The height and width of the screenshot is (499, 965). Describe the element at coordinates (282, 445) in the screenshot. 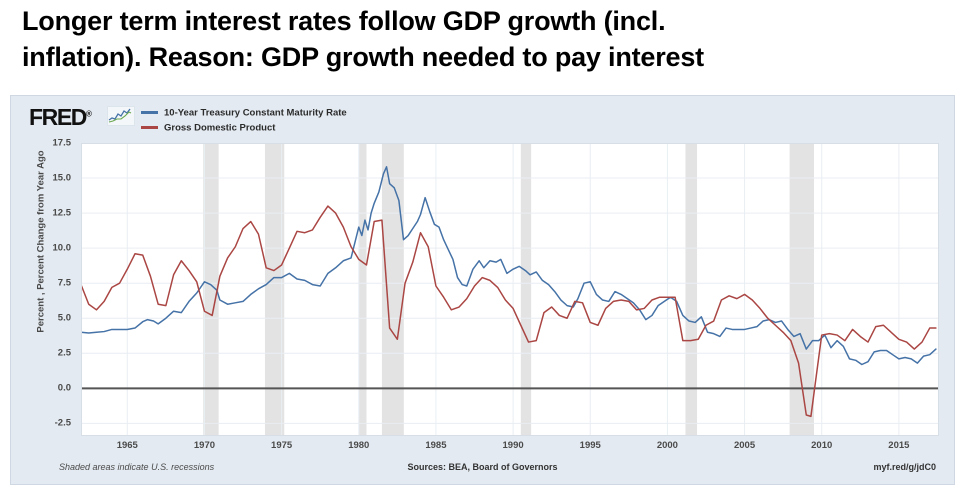

I see `x-tick-label: 1975` at that location.